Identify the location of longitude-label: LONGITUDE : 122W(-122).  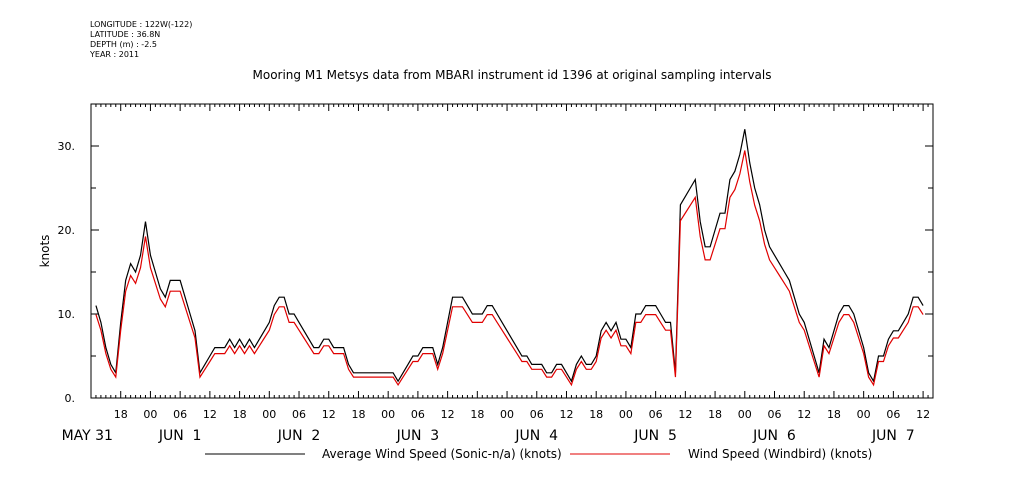
(141, 24).